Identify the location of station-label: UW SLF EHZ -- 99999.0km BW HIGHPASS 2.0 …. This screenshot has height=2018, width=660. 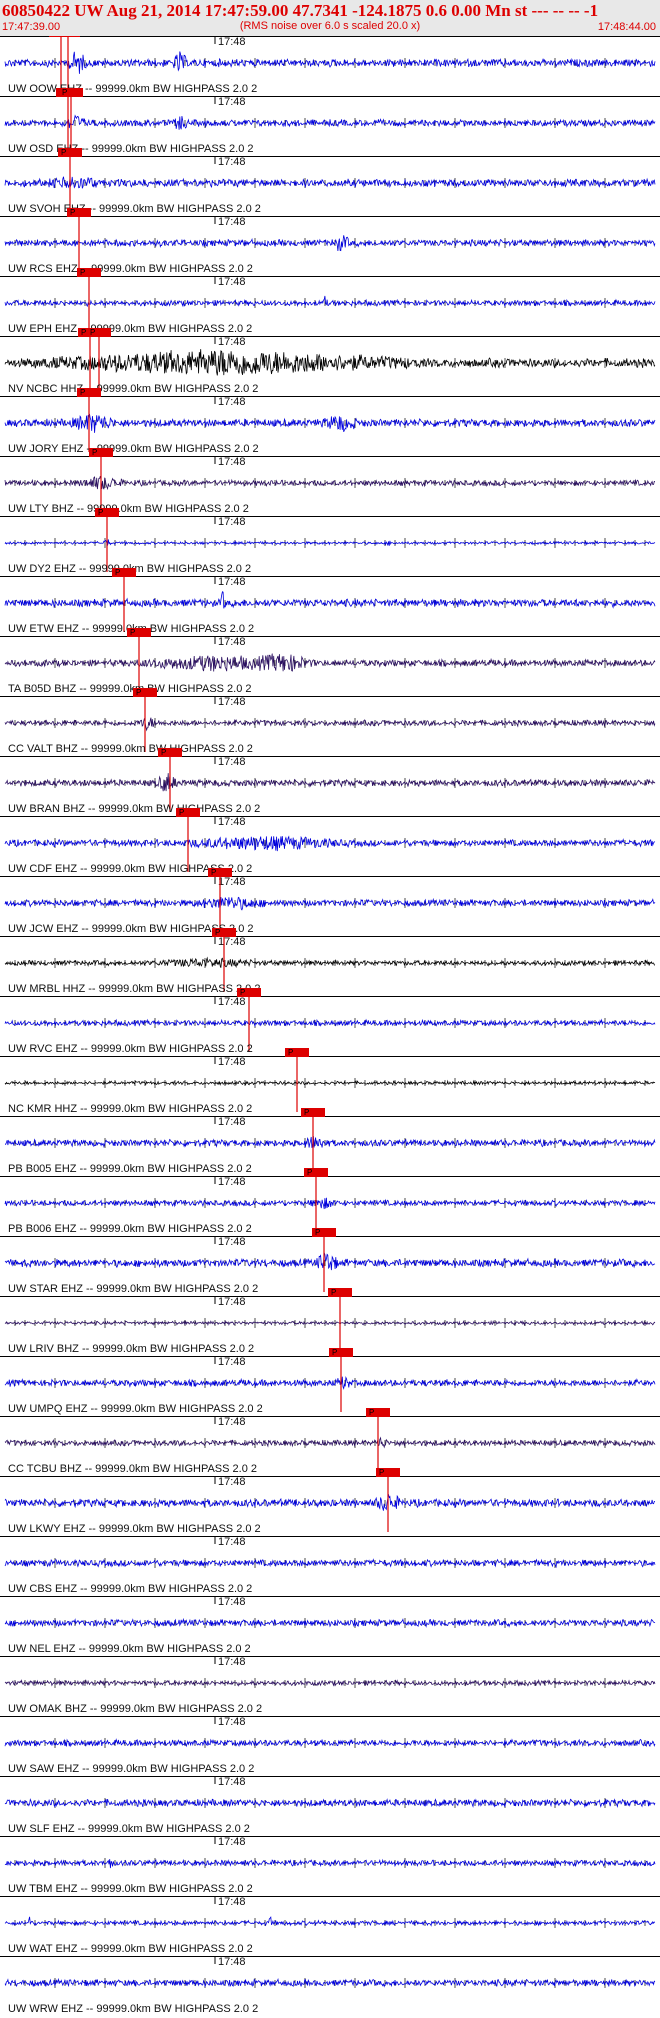
(129, 1829).